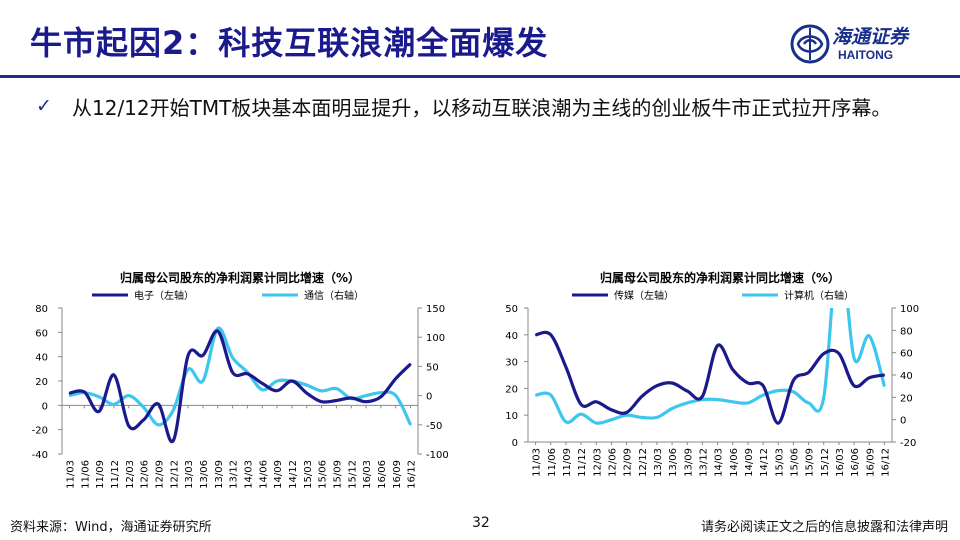  What do you see at coordinates (115, 474) in the screenshot?
I see `x-tick-label: 11/12` at bounding box center [115, 474].